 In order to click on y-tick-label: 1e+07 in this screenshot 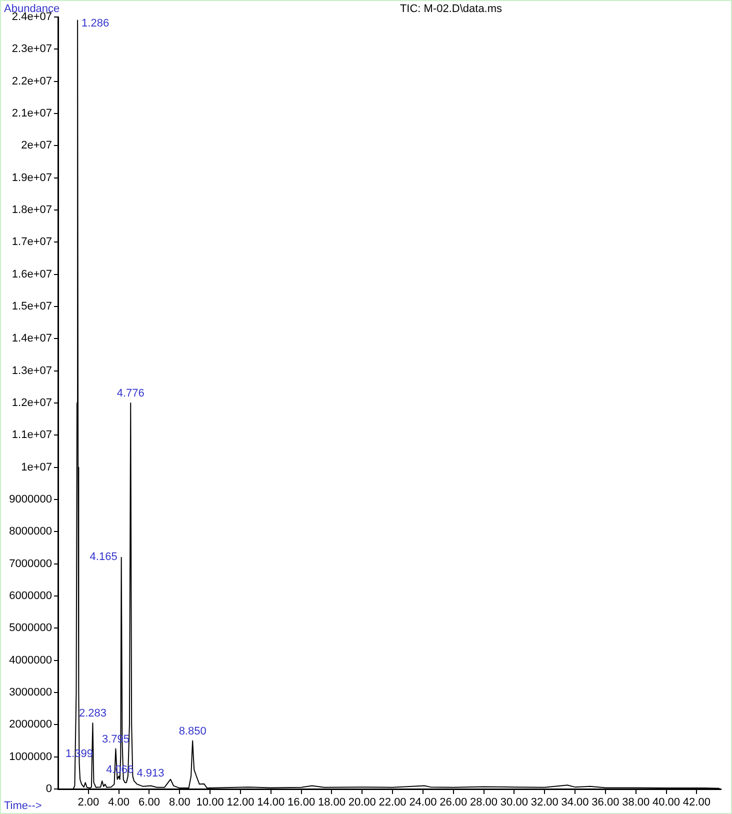, I will do `click(36, 467)`.